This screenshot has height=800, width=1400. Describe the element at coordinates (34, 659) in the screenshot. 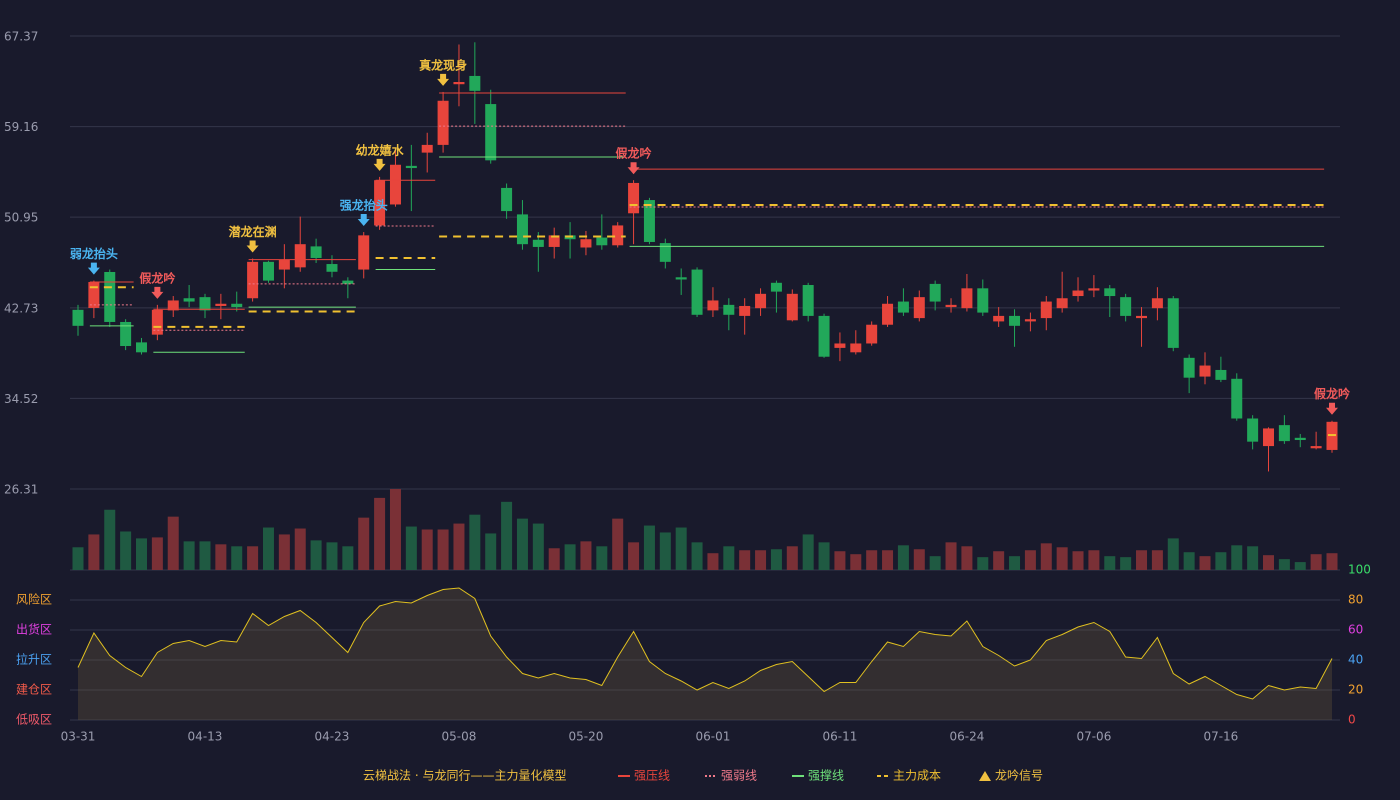

I see `zone-label: 拉升区` at that location.